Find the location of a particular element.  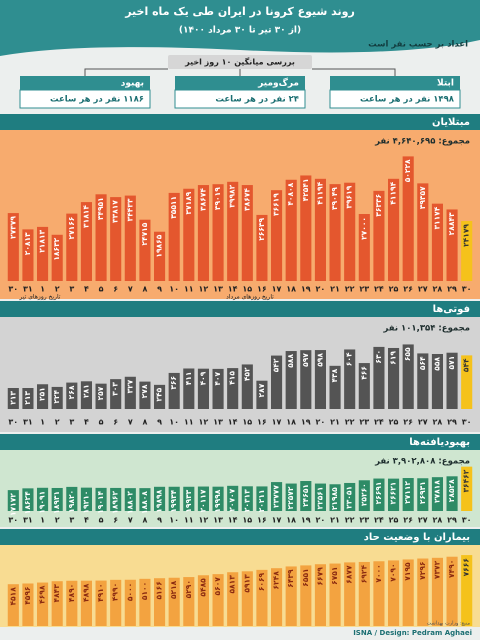

x-tick-label: ۲۶ is located at coordinates (408, 422).